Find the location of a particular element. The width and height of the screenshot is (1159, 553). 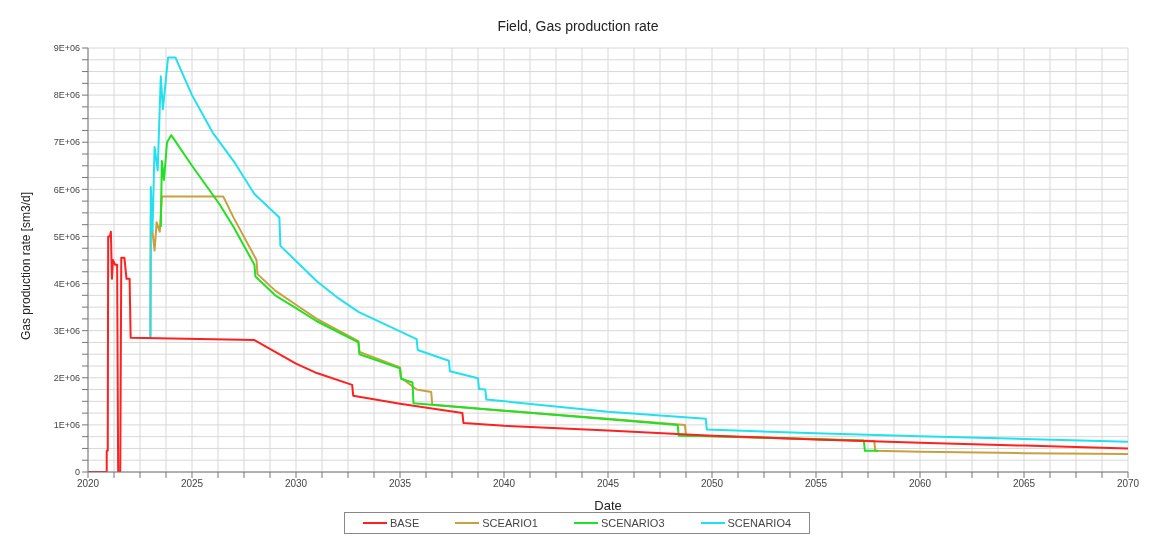

x-tick-label: 2040 is located at coordinates (504, 484).